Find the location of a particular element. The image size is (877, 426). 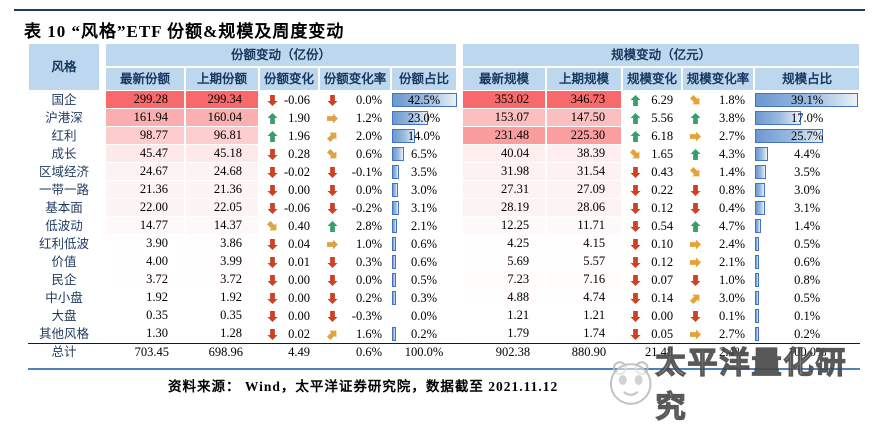

cell-scale-pct: 25.7% is located at coordinates (807, 136).